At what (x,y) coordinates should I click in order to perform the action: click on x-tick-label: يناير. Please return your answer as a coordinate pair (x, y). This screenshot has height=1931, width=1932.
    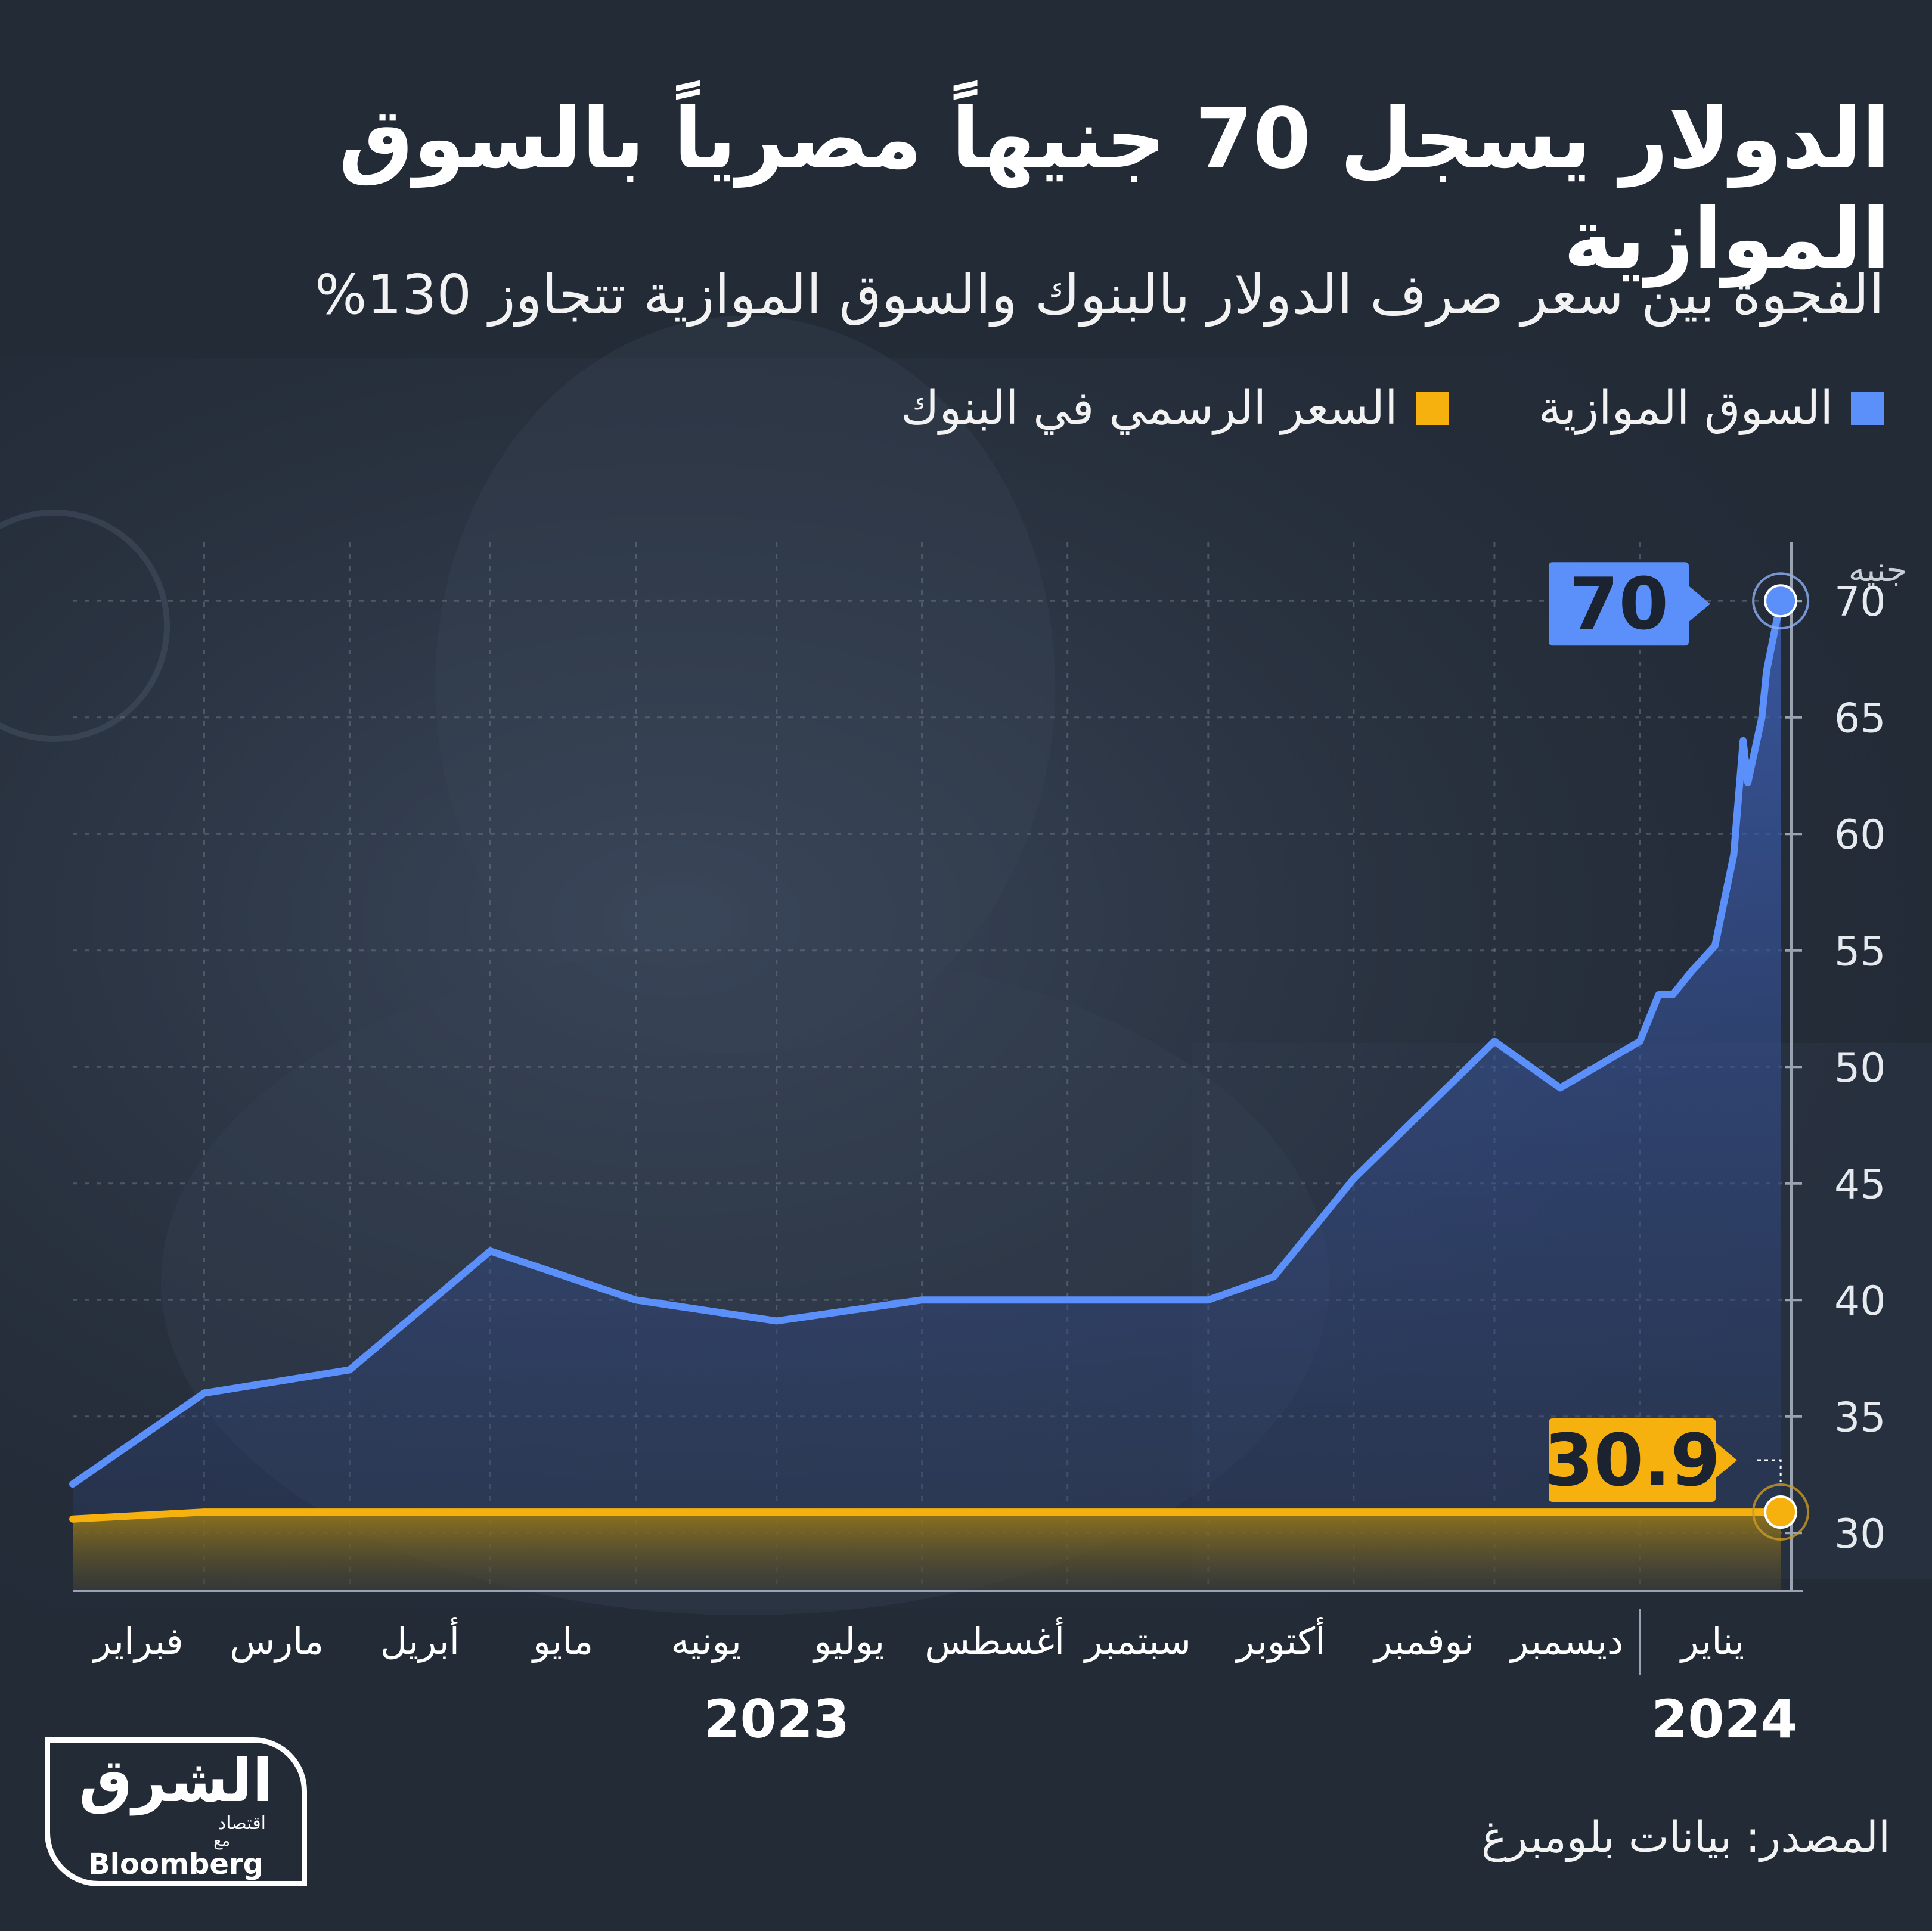
    Looking at the image, I should click on (1711, 1641).